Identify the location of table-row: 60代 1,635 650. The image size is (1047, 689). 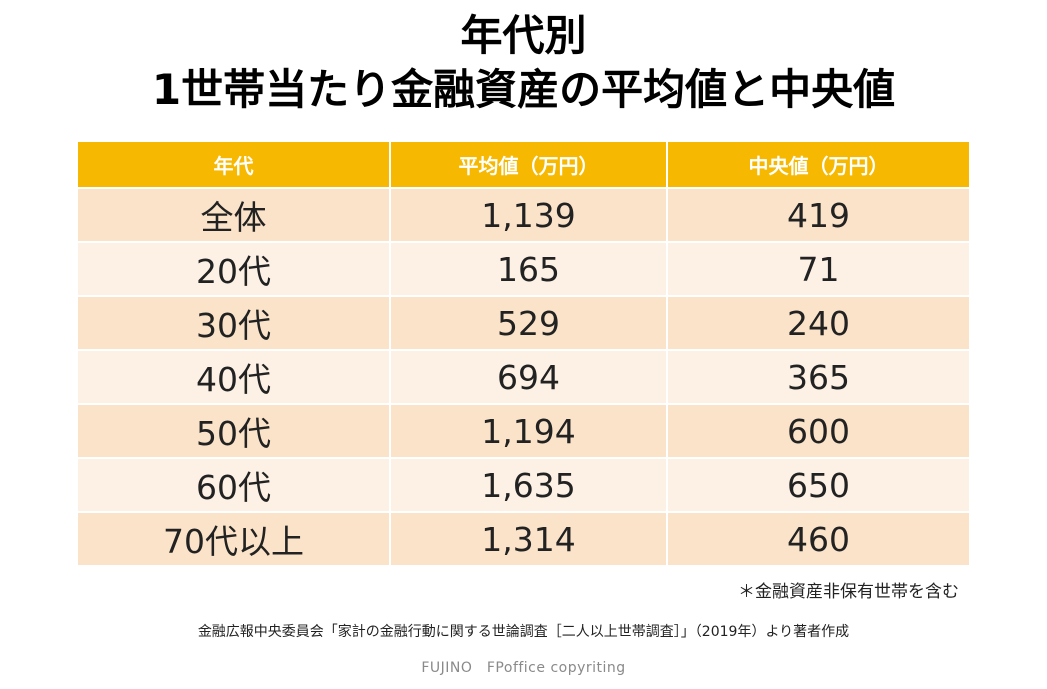
(523, 484).